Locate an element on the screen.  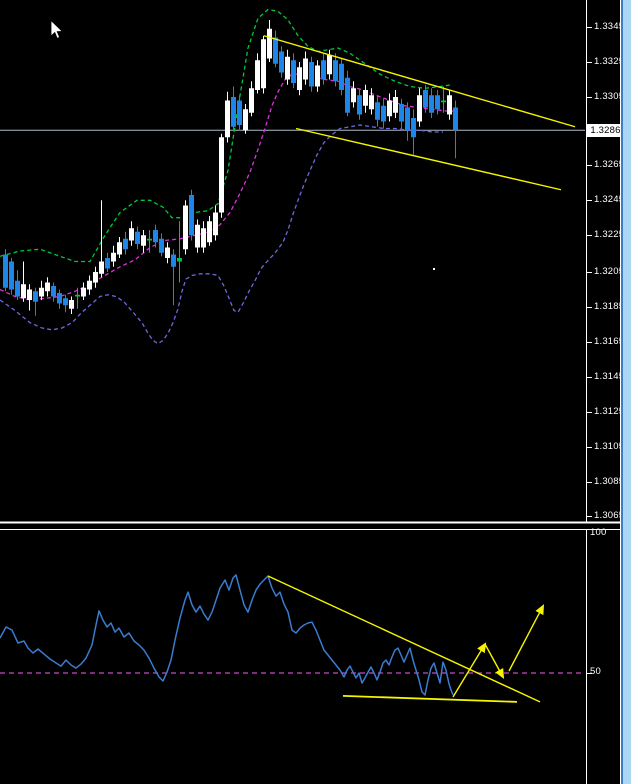
indicator-trendline is located at coordinates (404, 639).